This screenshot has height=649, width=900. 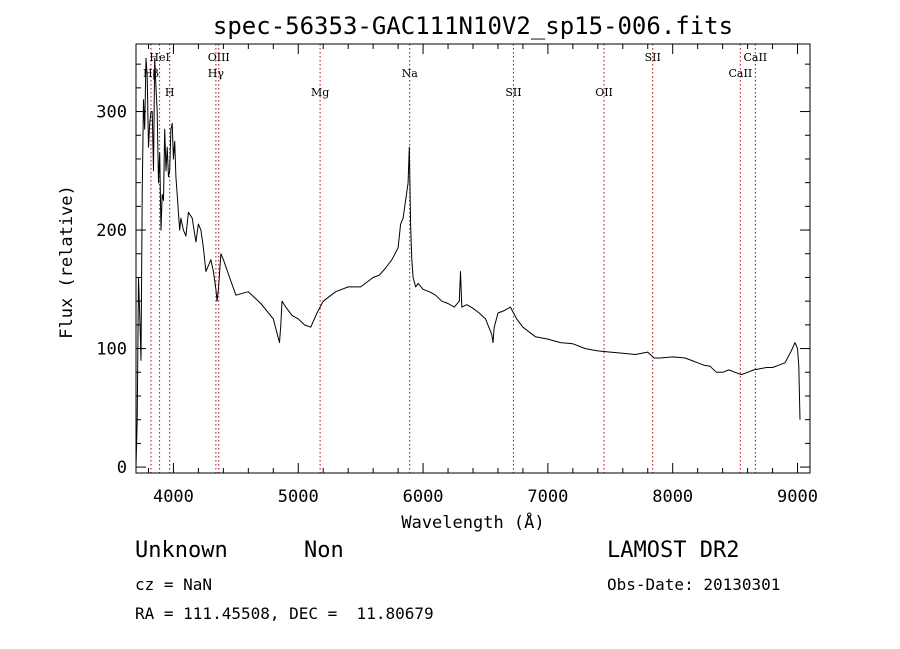 I want to click on object-class: Unknown, so click(x=181, y=550).